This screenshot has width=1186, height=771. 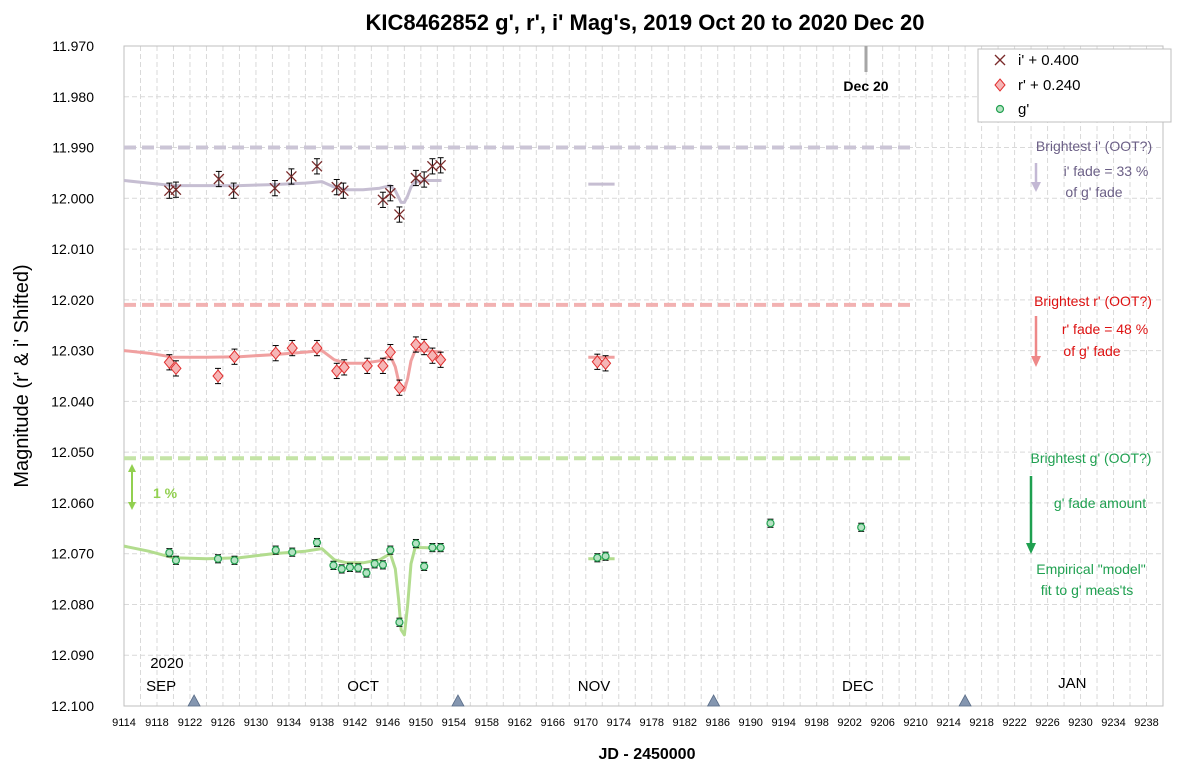 What do you see at coordinates (1093, 192) in the screenshot?
I see `i-ratio-line-2: of g' fade` at bounding box center [1093, 192].